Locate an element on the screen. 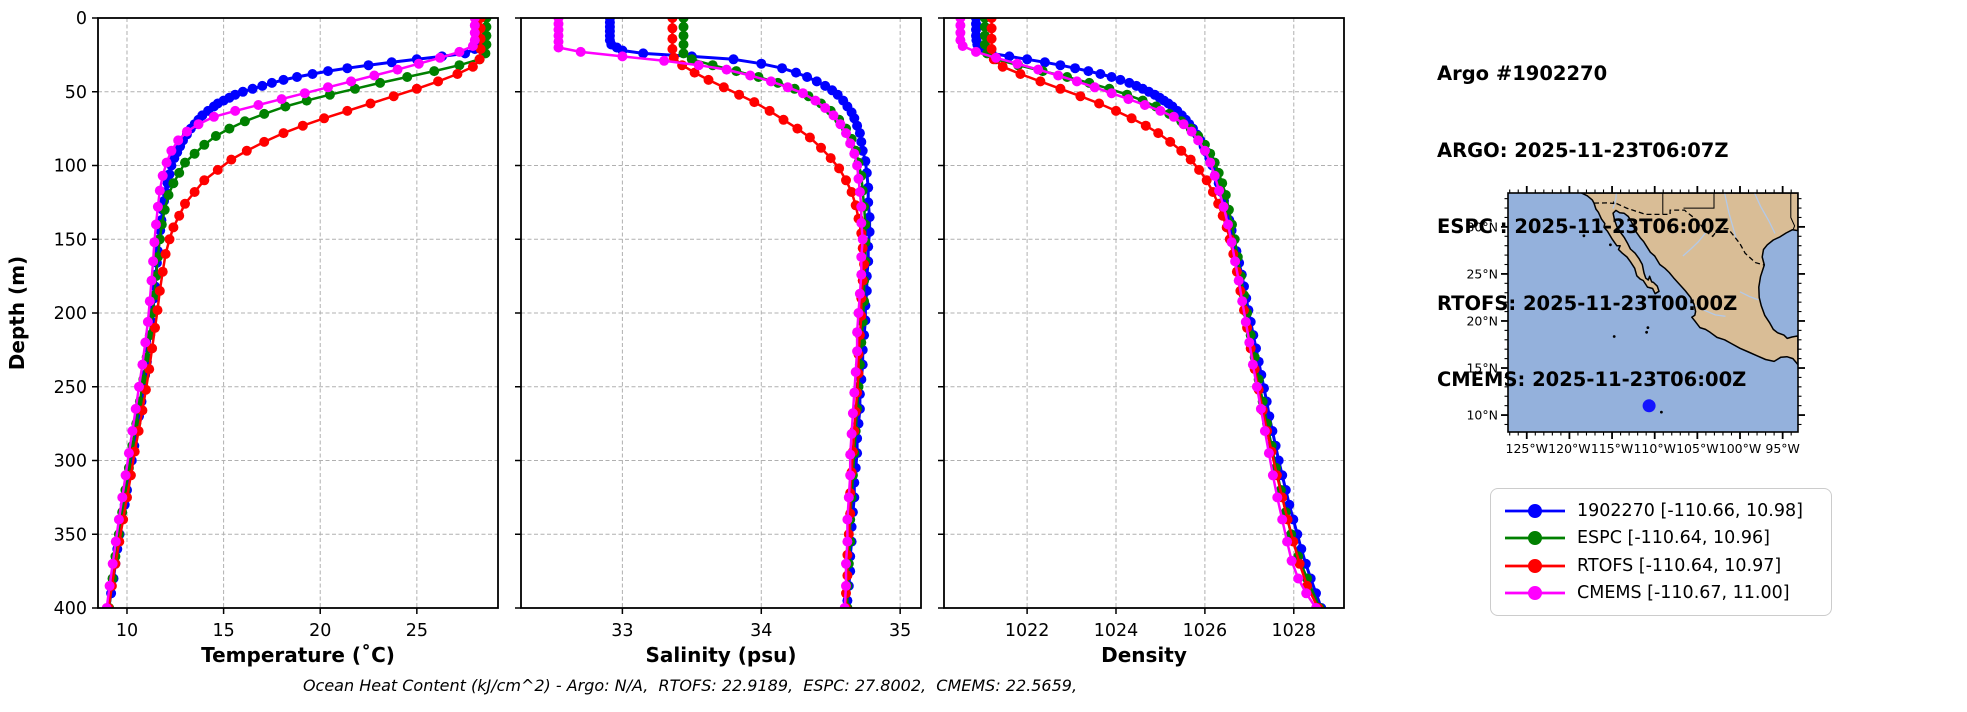 The height and width of the screenshot is (712, 1967). map-longitude-label: 95°W is located at coordinates (1782, 448).